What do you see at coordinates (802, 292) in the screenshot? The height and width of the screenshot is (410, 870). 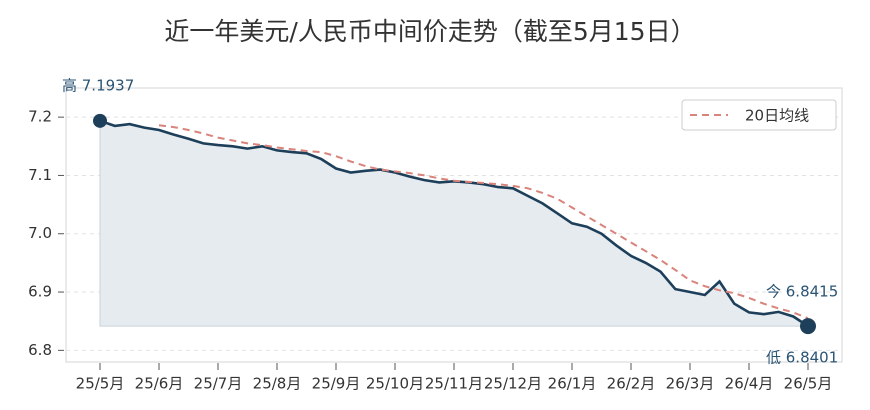 I see `annotation-current: 今 6.8415` at bounding box center [802, 292].